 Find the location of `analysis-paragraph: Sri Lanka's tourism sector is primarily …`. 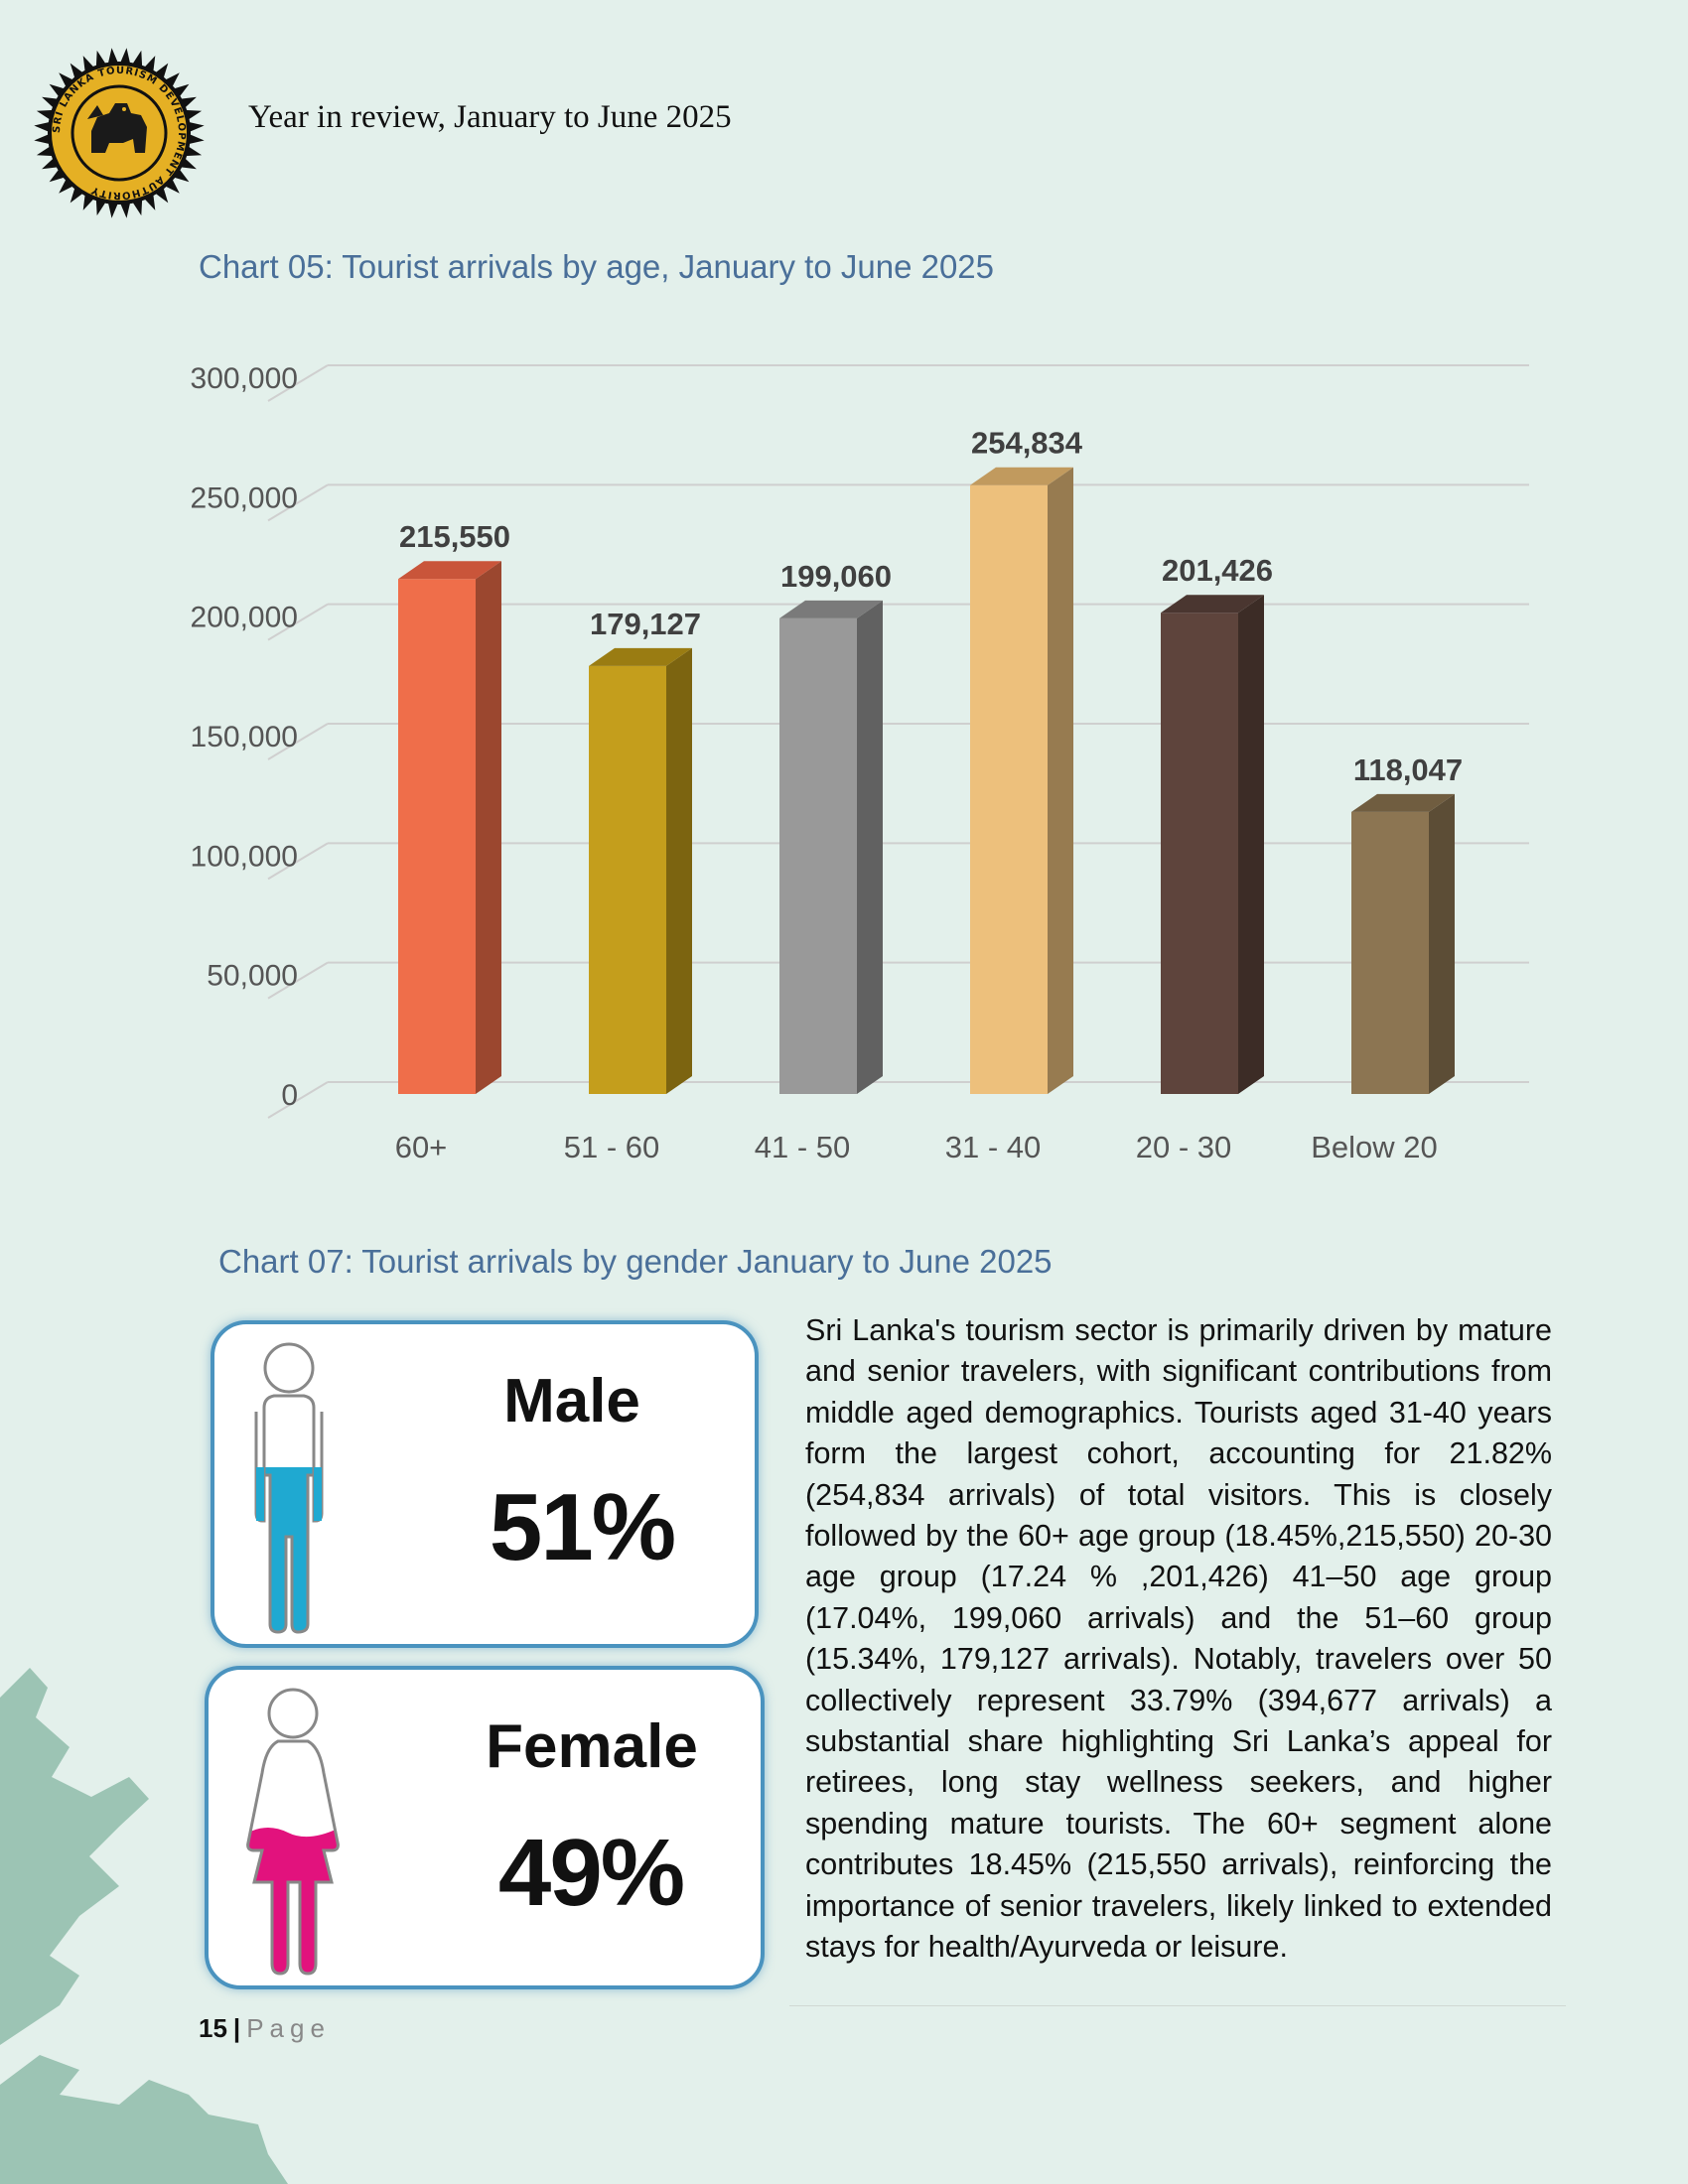

analysis-paragraph: Sri Lanka's tourism sector is primarily … is located at coordinates (1178, 1639).